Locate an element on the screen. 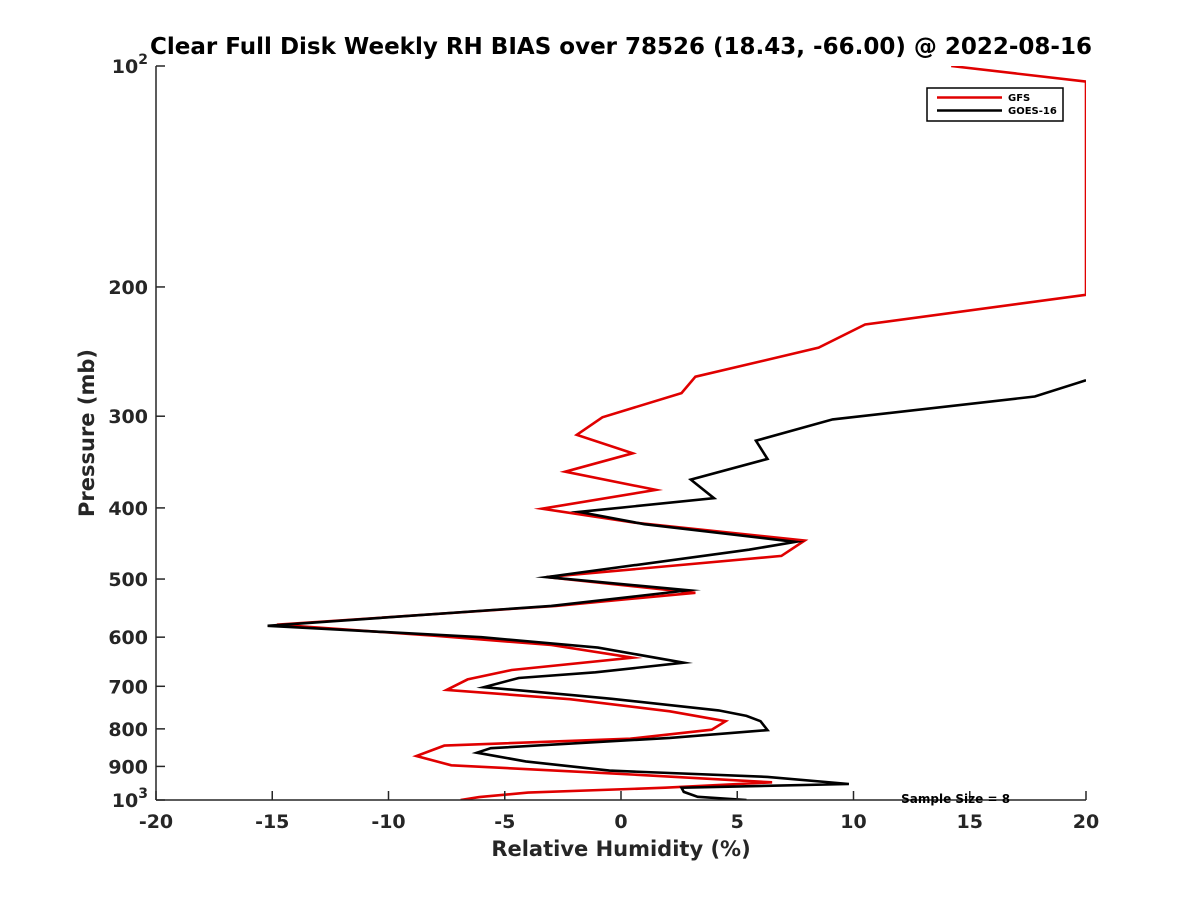  x-tick-label: -5 is located at coordinates (504, 822).